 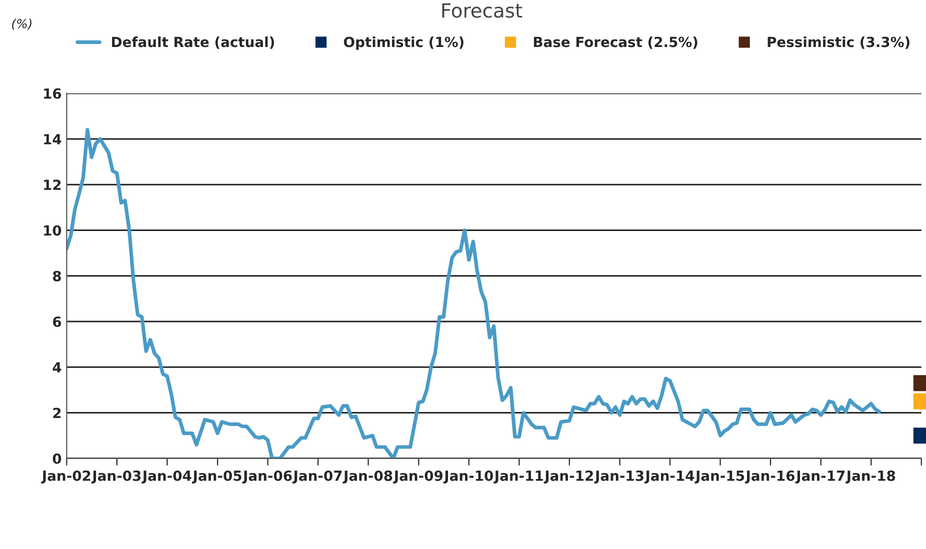 I want to click on x-tick-label: Jan-04, so click(x=167, y=477).